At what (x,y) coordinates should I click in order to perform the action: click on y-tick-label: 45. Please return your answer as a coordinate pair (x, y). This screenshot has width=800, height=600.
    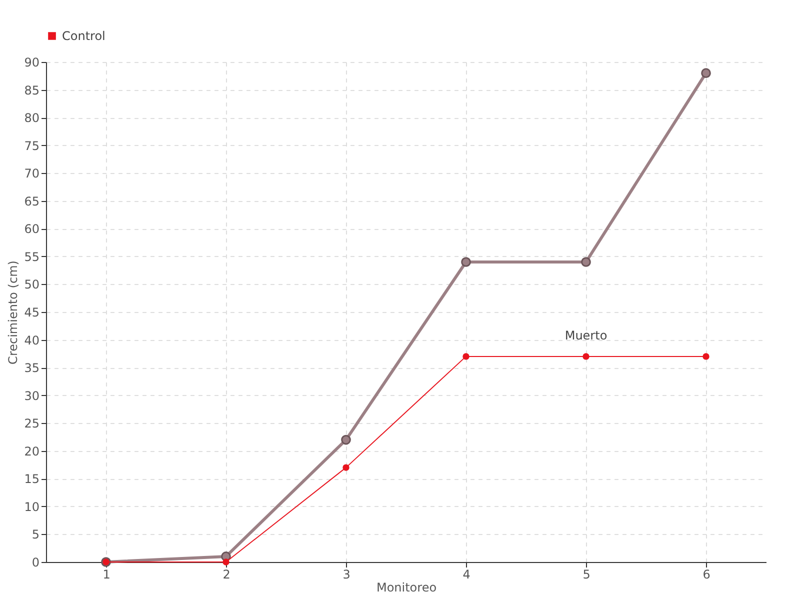
    Looking at the image, I should click on (32, 313).